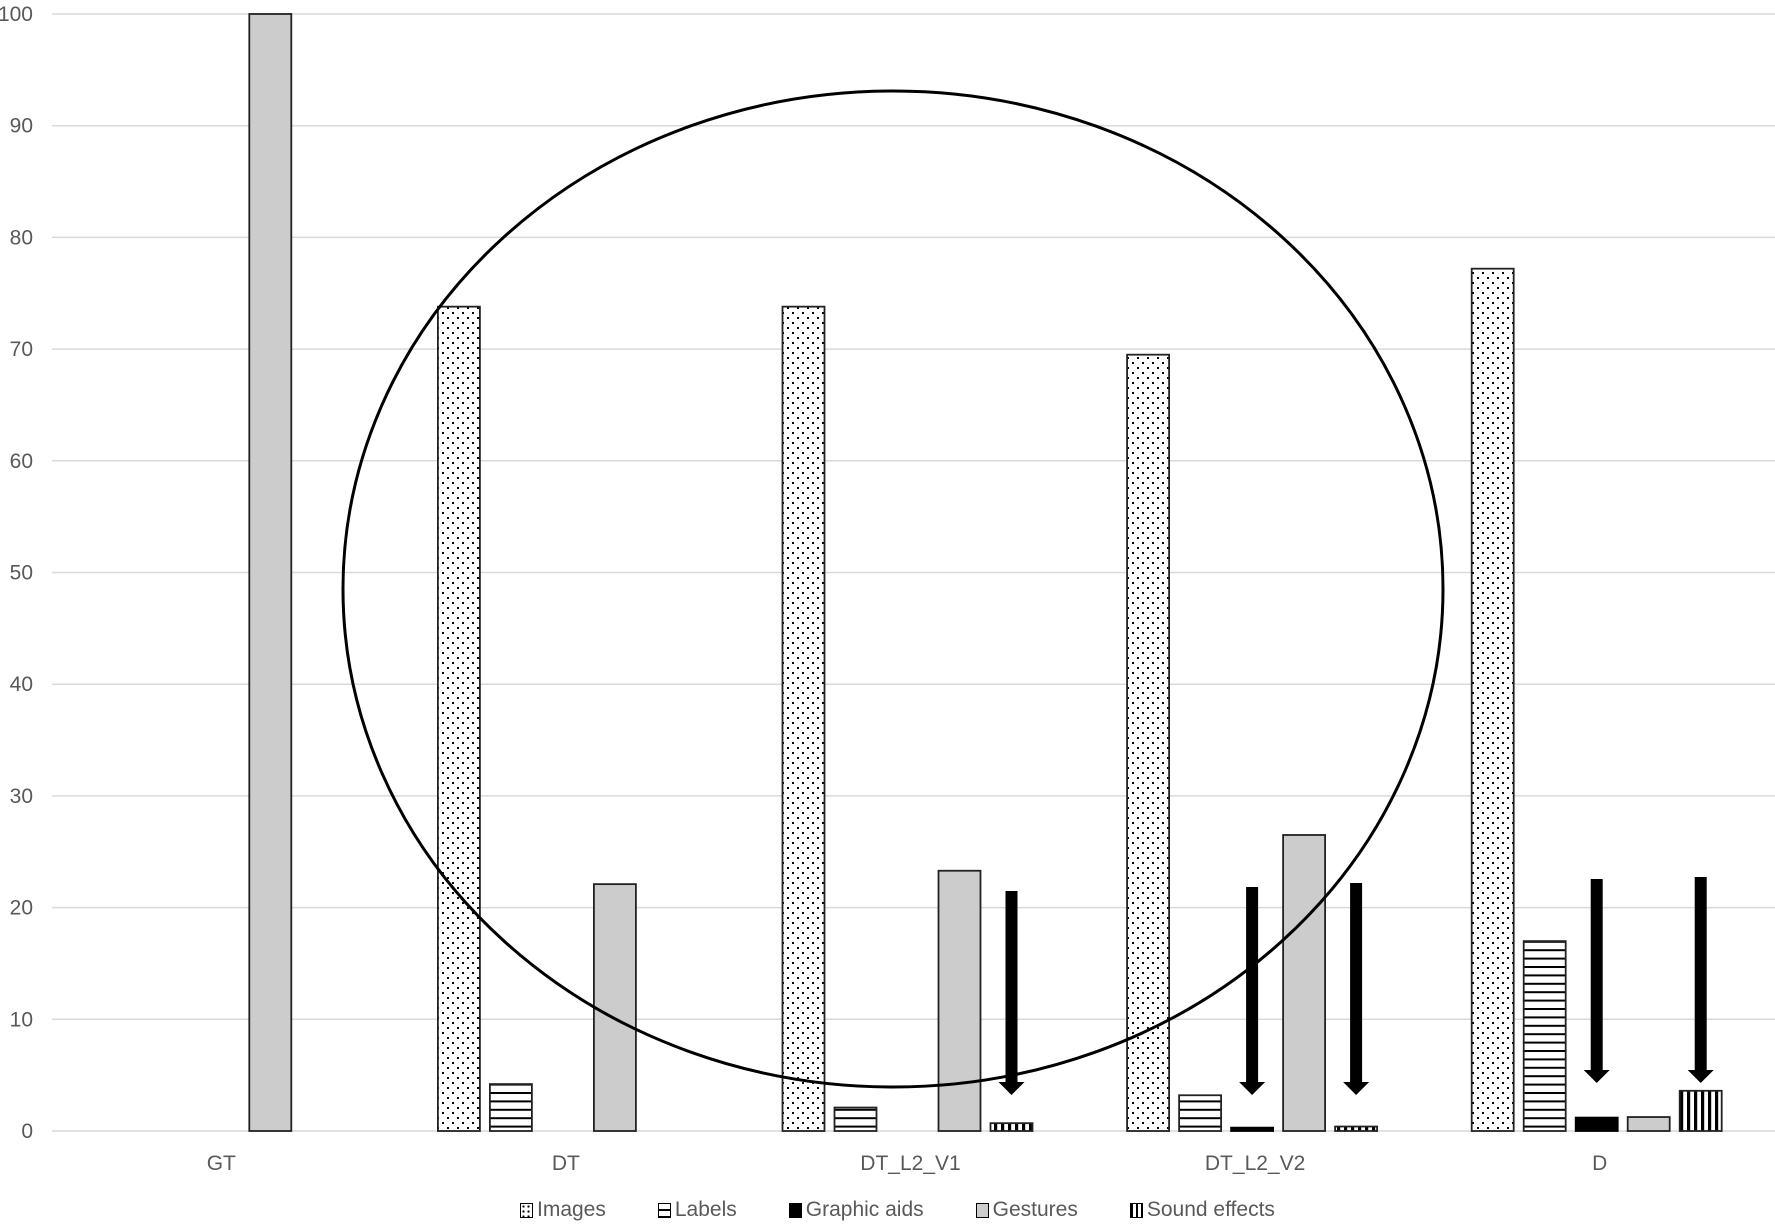  Describe the element at coordinates (1136, 1210) in the screenshot. I see `sound-effects-swatch-icon` at that location.